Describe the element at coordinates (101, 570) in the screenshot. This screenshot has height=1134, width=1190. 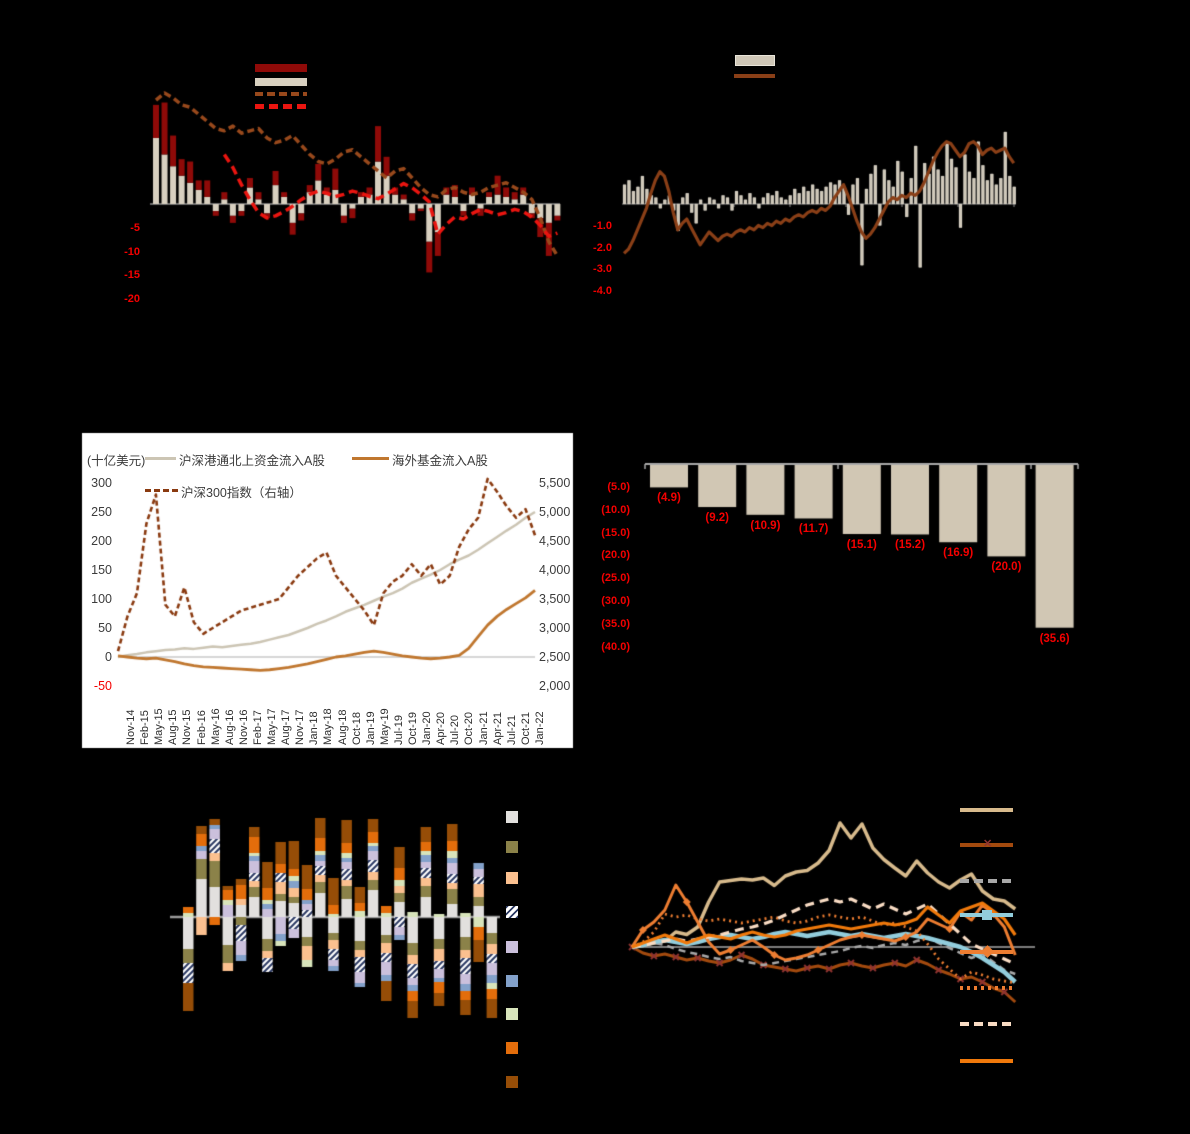
I see `ml-left-tick: 150` at that location.